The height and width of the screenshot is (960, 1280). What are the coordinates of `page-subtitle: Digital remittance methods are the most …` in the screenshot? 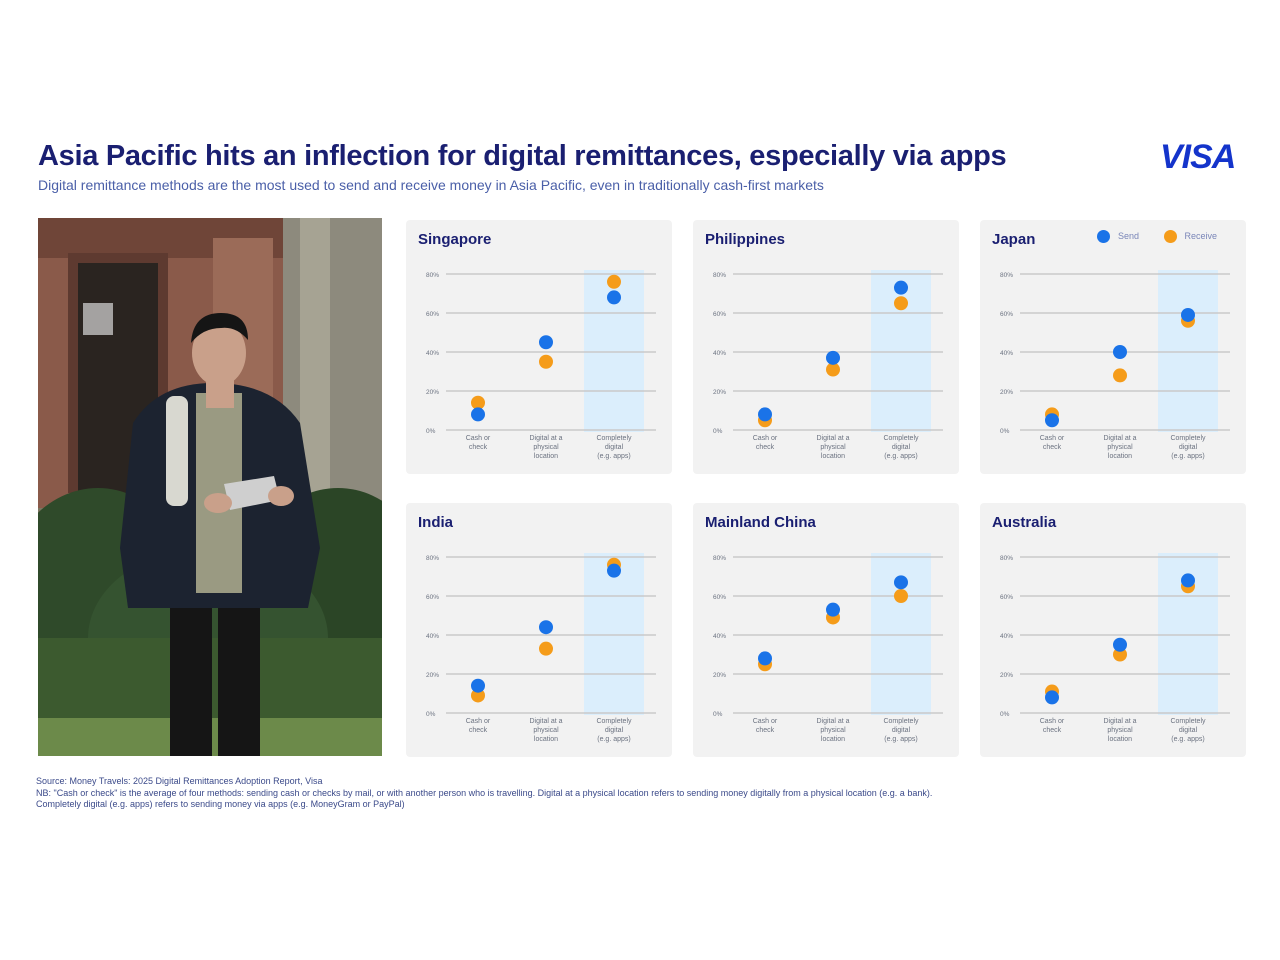 It's located at (431, 185).